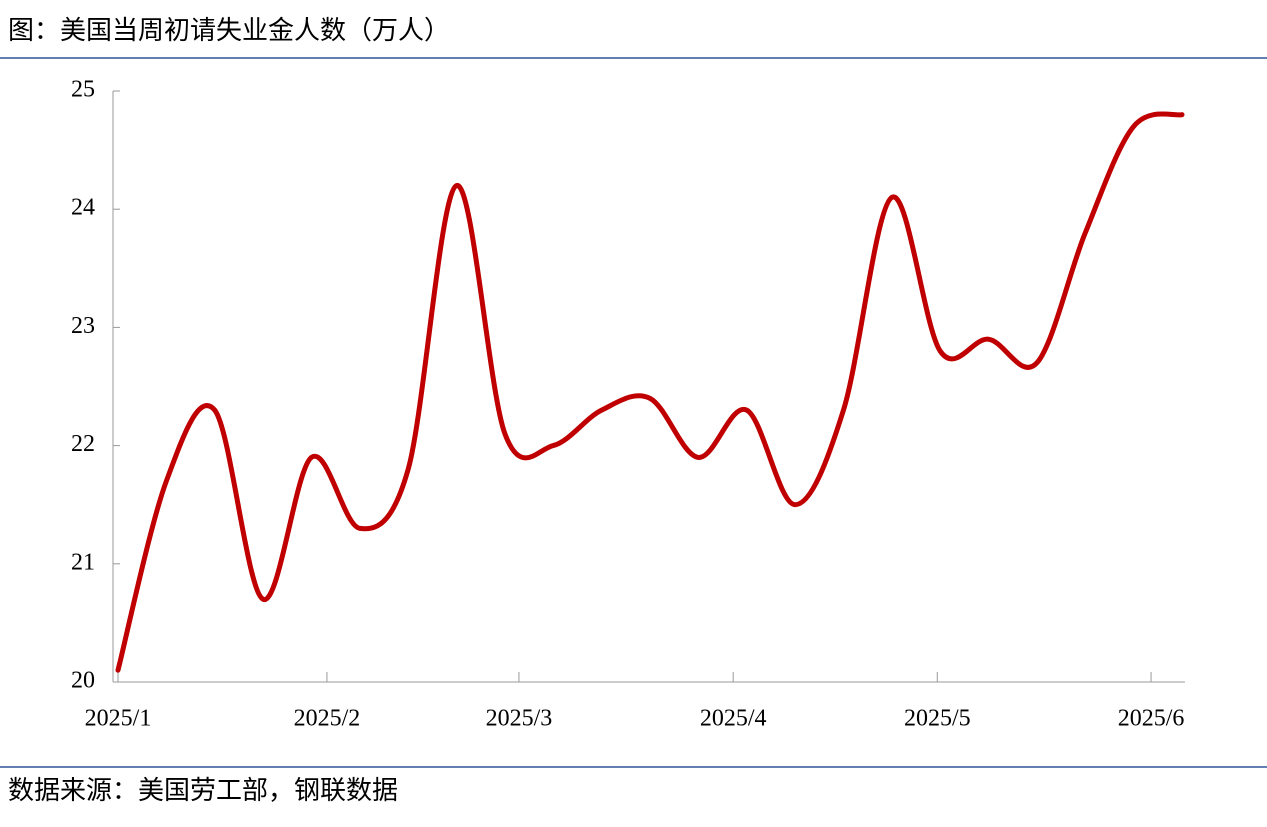 The height and width of the screenshot is (827, 1267). What do you see at coordinates (1151, 719) in the screenshot?
I see `x-tick-label: 2025/6` at bounding box center [1151, 719].